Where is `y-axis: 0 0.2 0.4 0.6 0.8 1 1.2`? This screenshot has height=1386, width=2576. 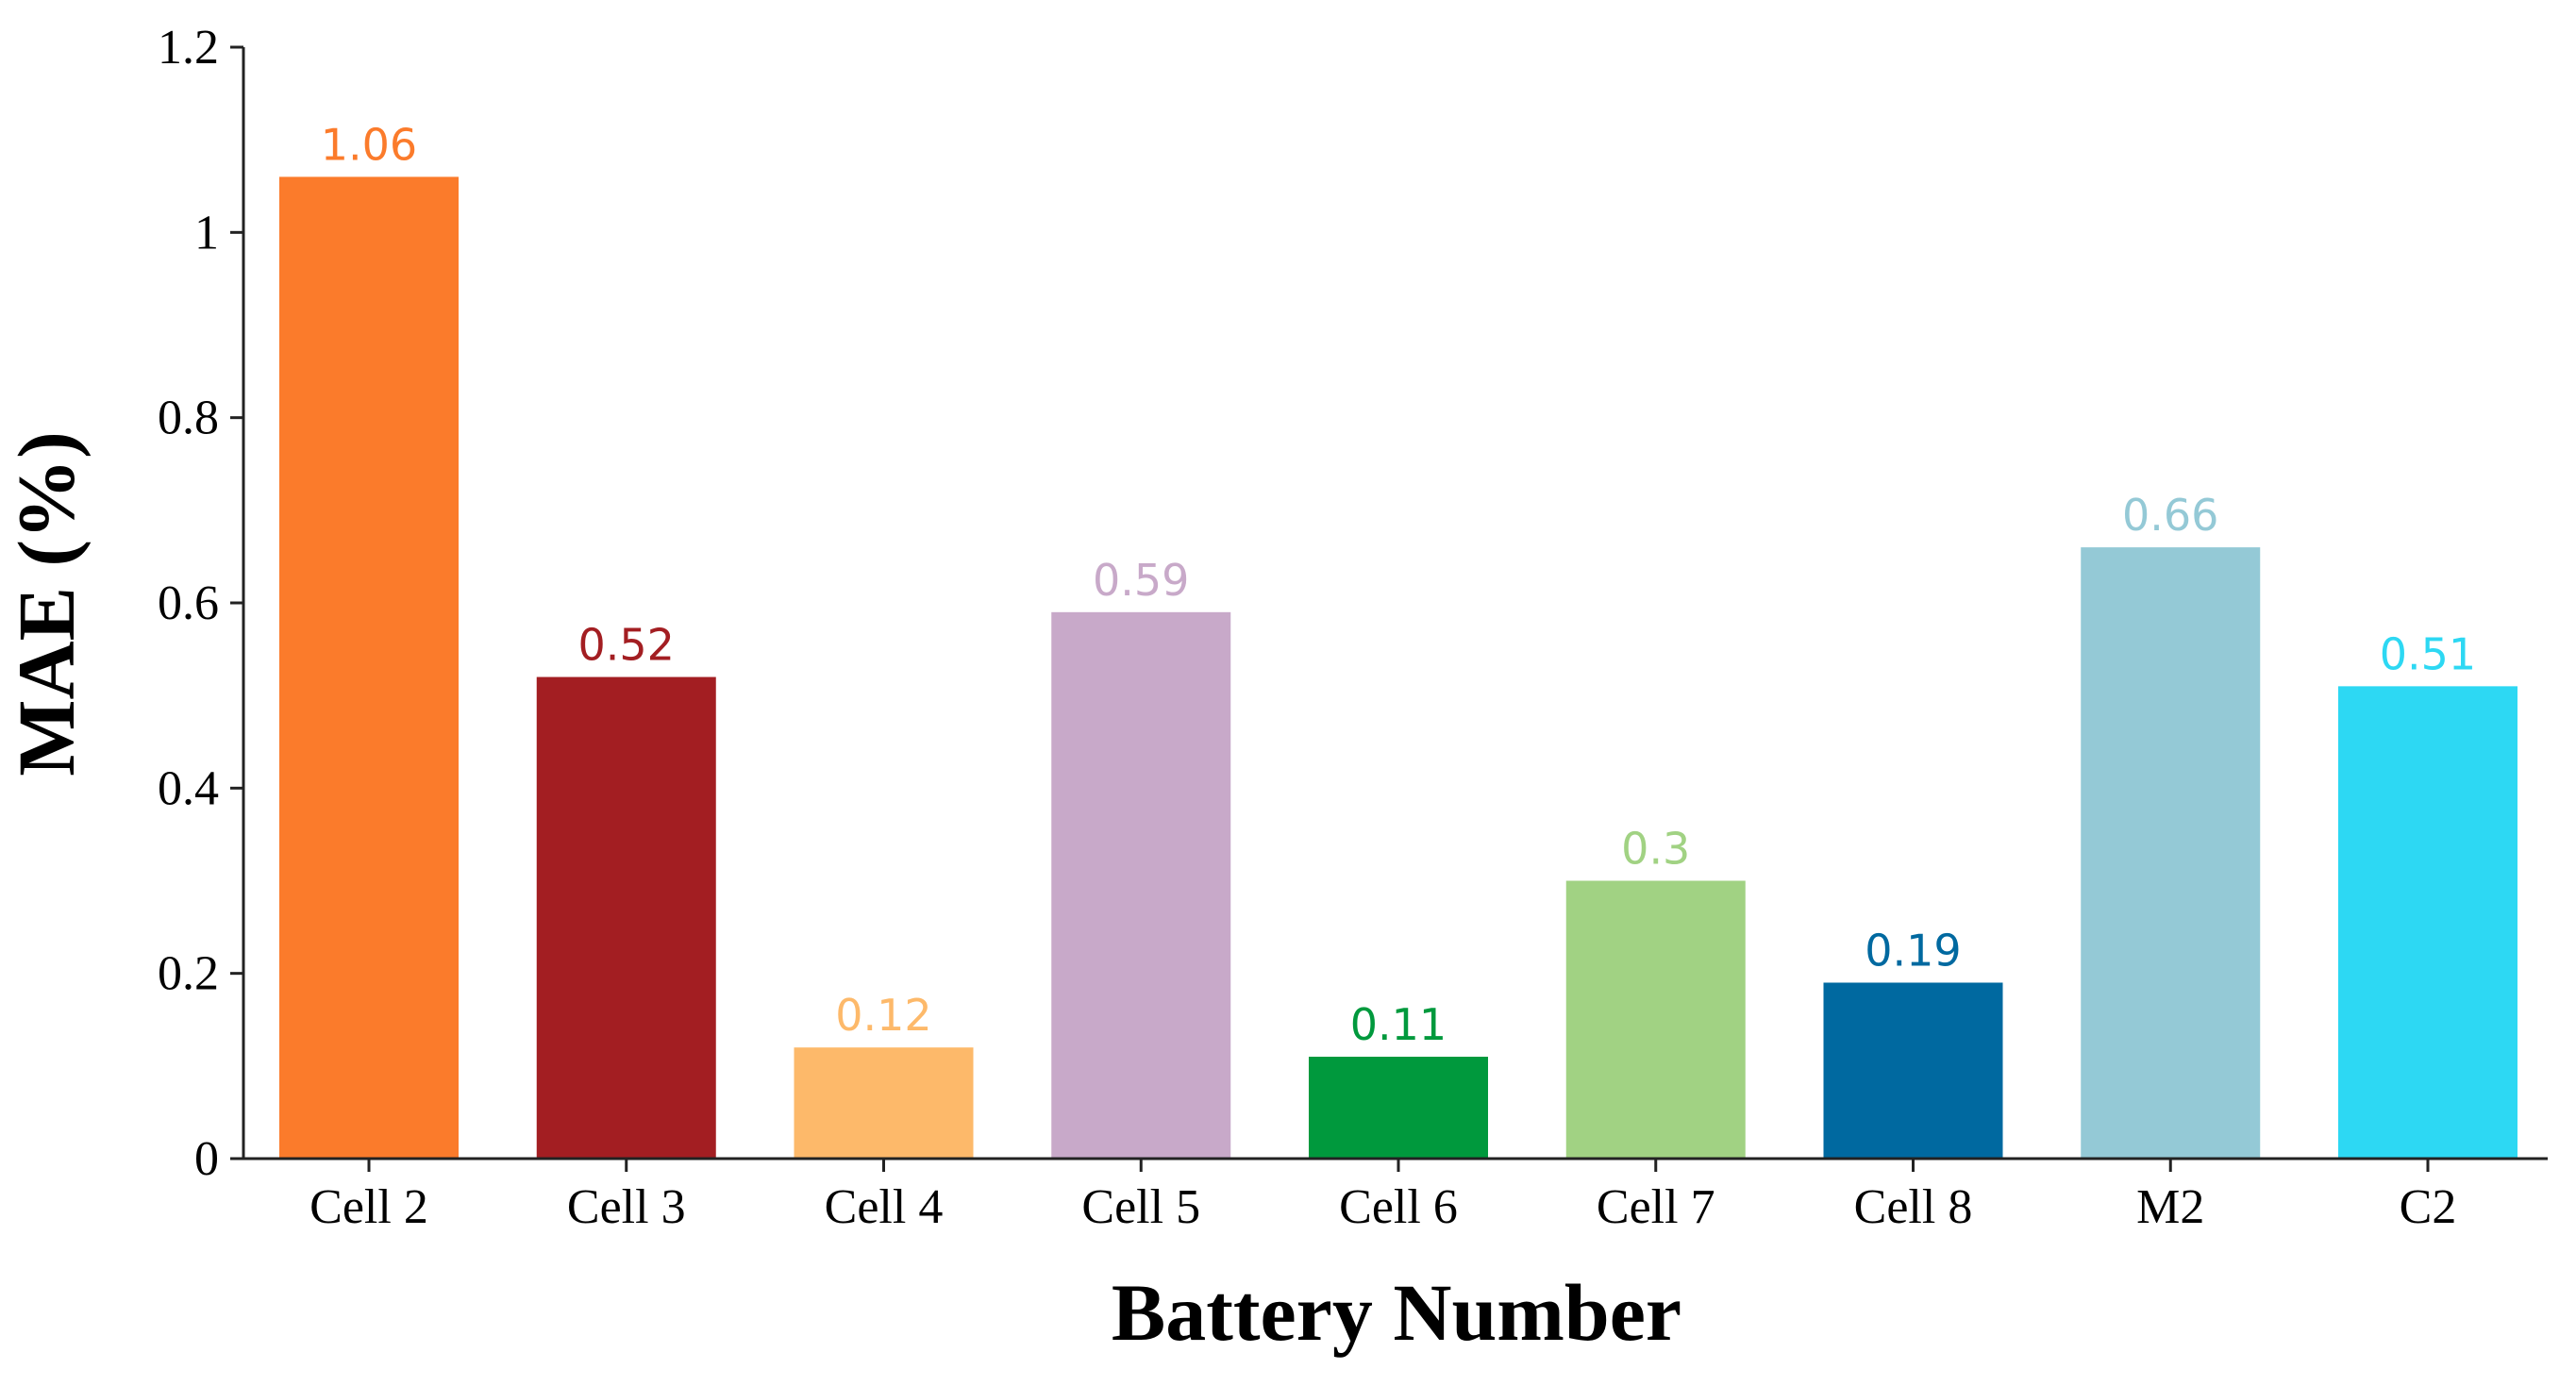
y-axis: 0 0.2 0.4 0.6 0.8 1 1.2 is located at coordinates (201, 604).